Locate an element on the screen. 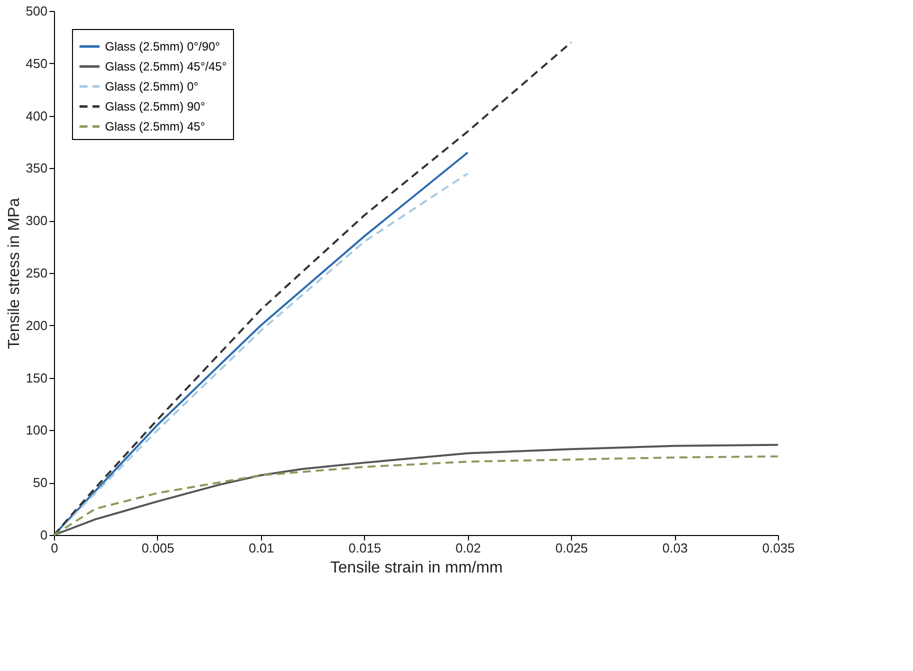  x-tick-label: 0.035 is located at coordinates (778, 548).